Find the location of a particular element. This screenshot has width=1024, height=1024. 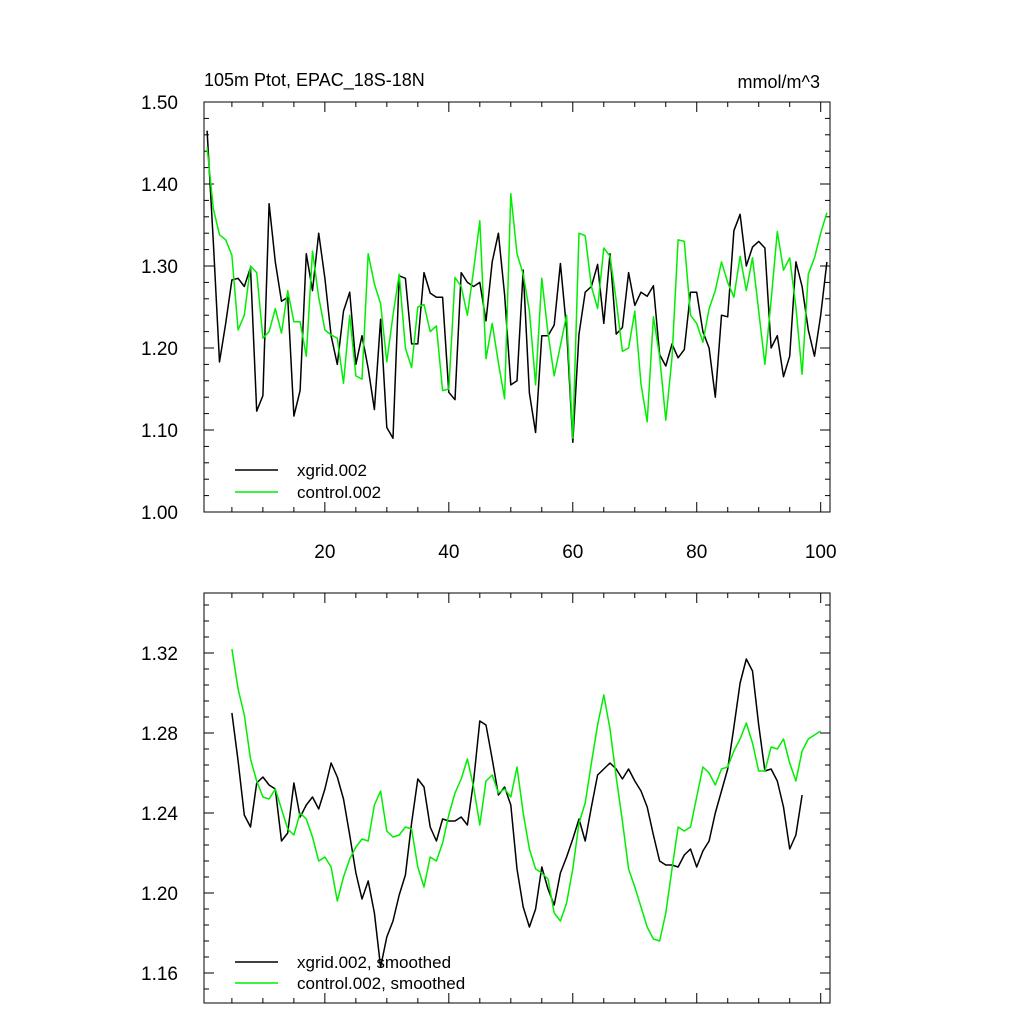

y-tick-label: 1.50 is located at coordinates (159, 103).